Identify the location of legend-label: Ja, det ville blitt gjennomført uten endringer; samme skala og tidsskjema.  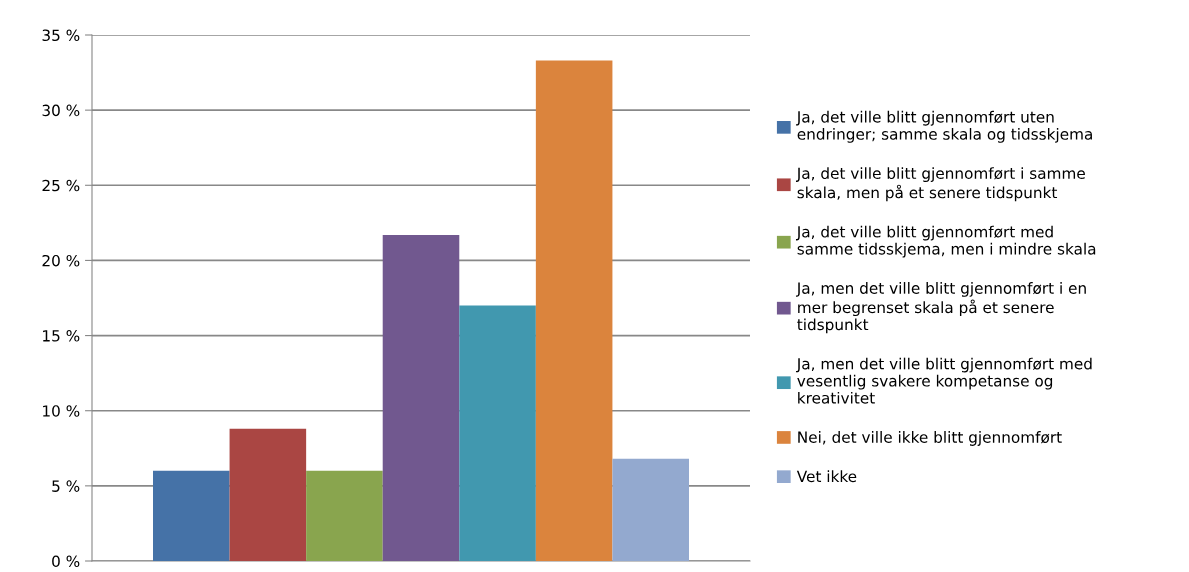
(943, 126).